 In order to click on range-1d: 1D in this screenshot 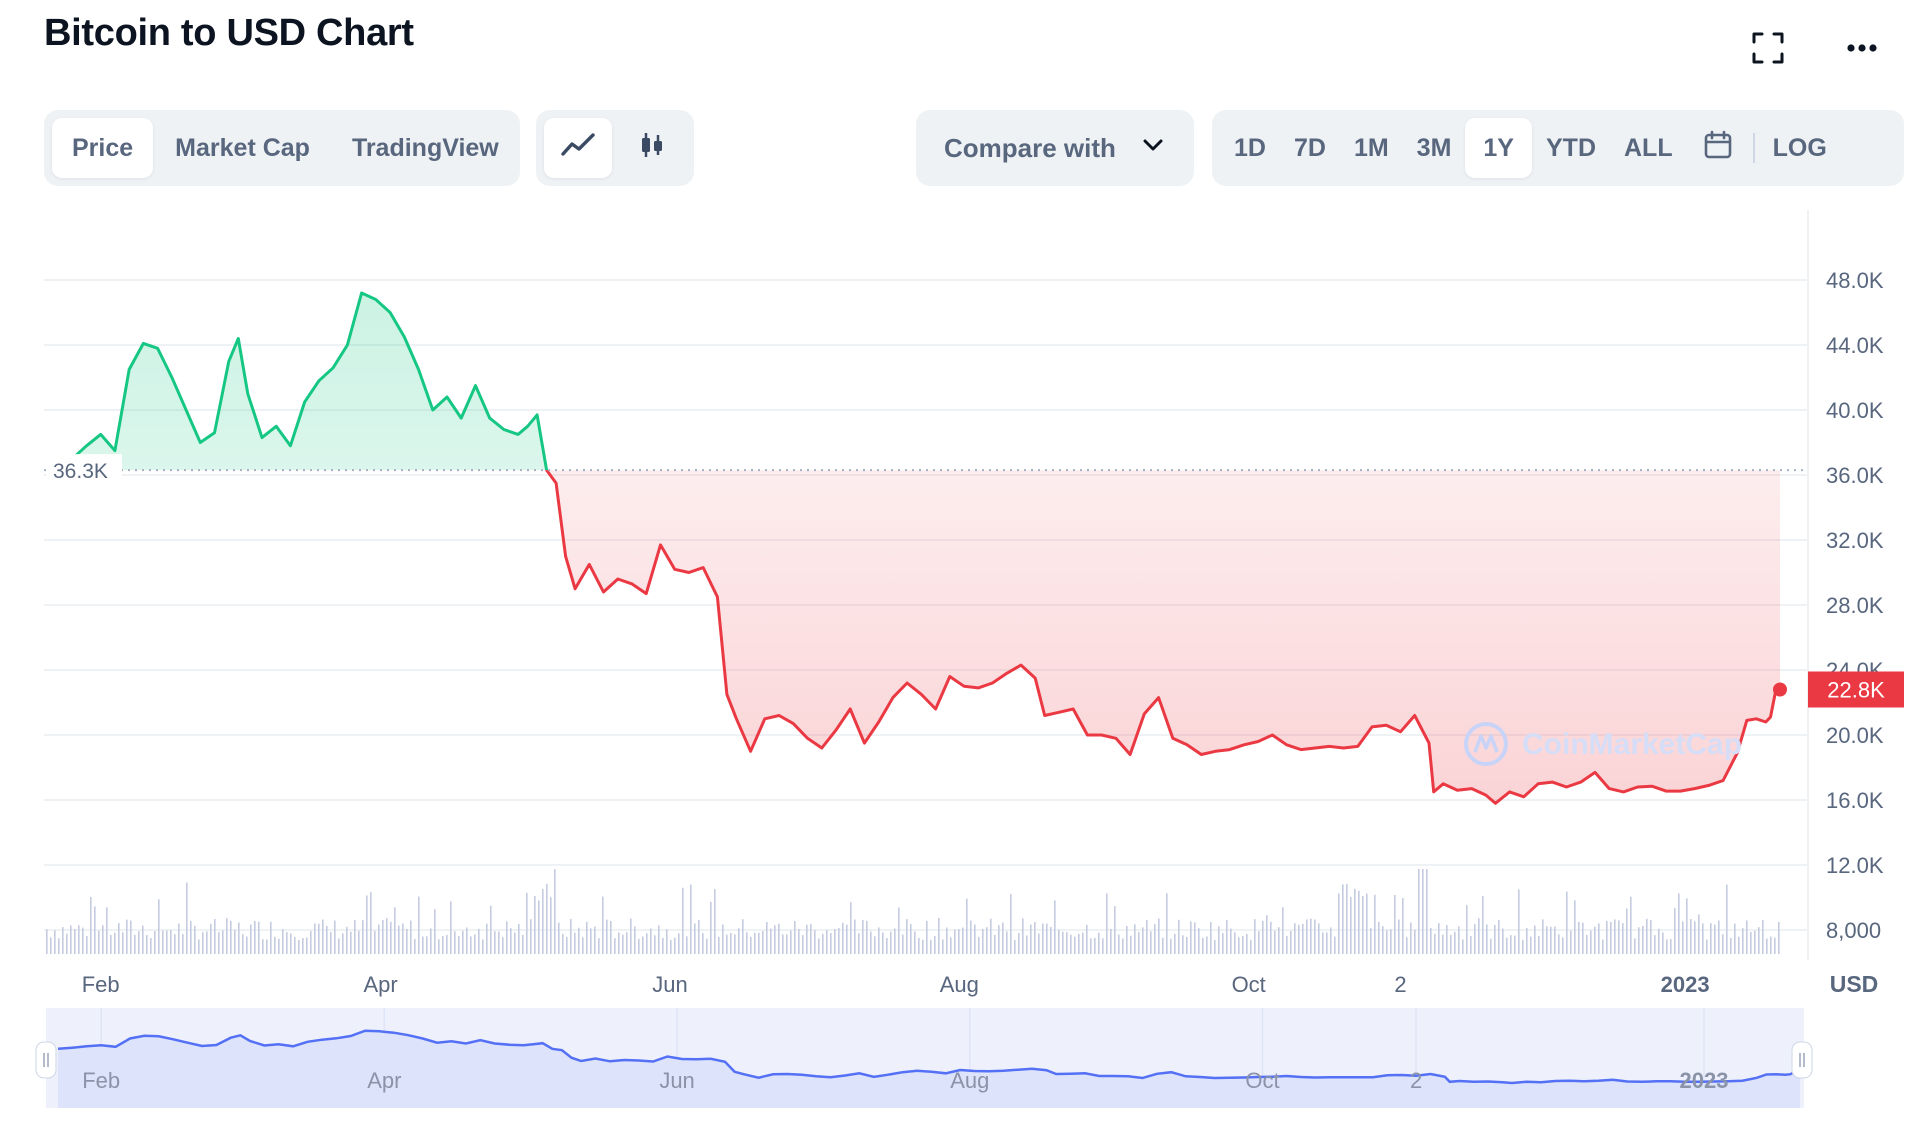, I will do `click(1250, 147)`.